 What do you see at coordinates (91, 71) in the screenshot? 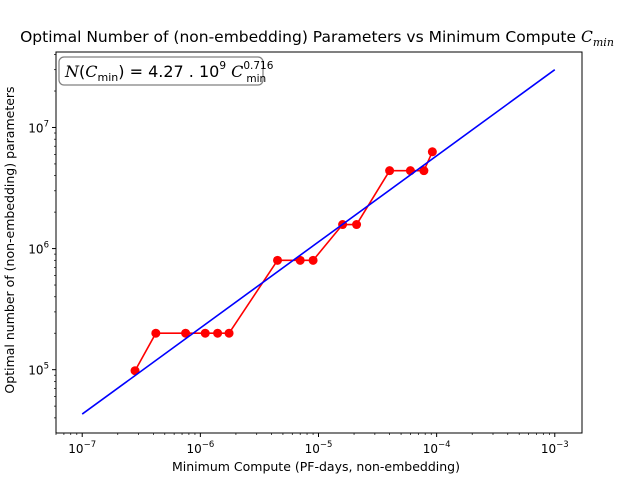
I see `eq-lhs-arg: C` at bounding box center [91, 71].